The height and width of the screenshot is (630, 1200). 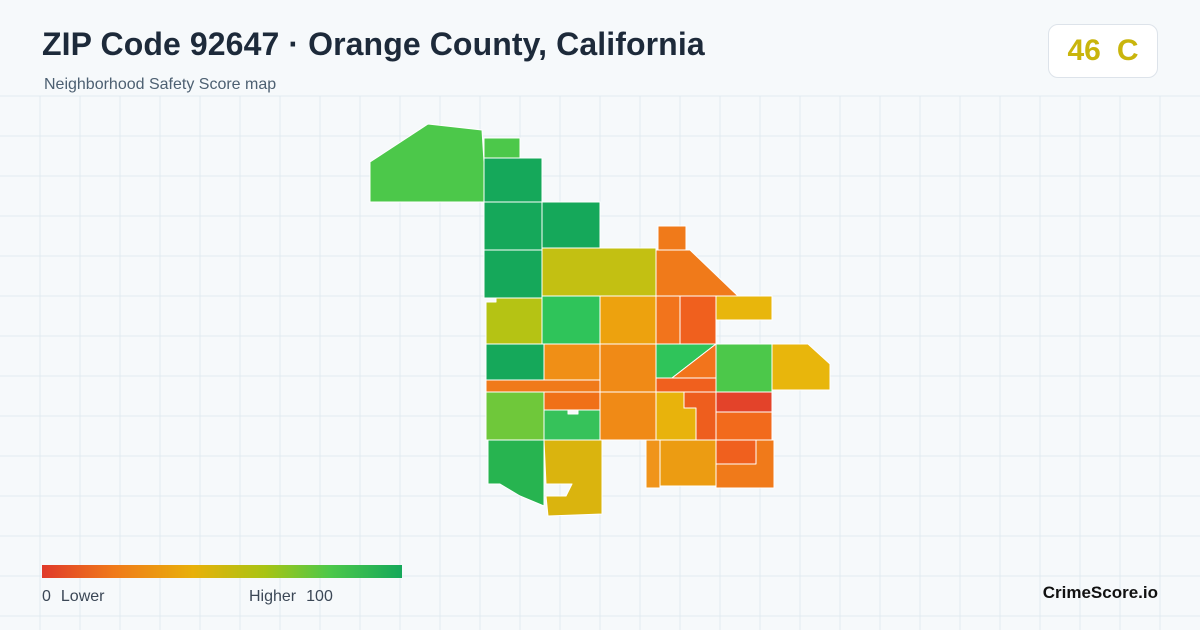 I want to click on legend-high: Higher 100, so click(x=291, y=597).